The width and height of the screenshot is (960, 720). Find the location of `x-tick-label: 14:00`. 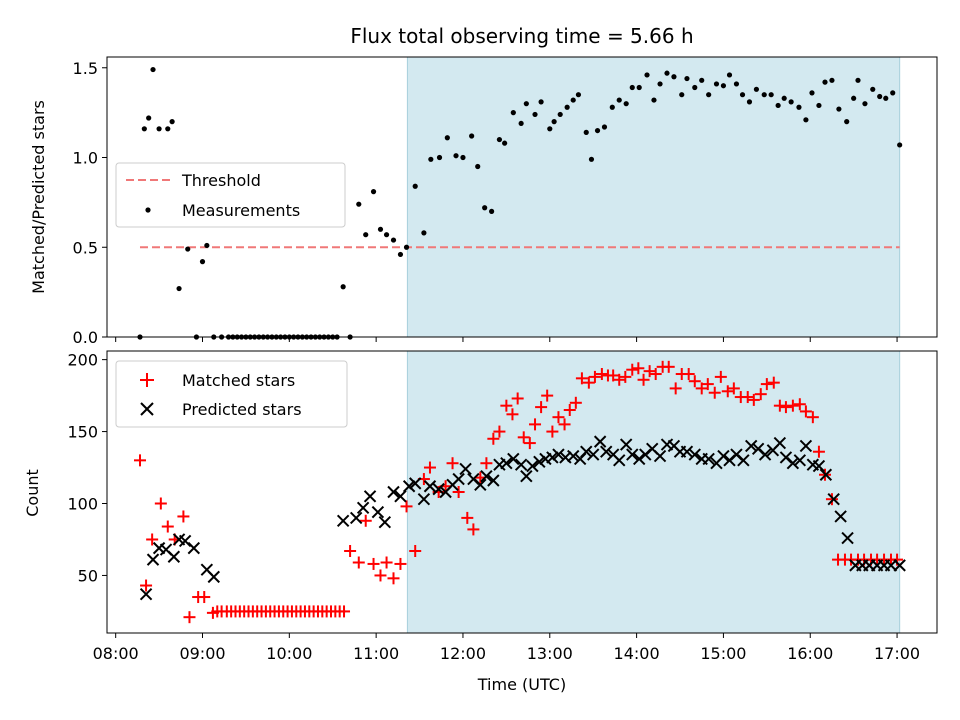

x-tick-label: 14:00 is located at coordinates (637, 653).